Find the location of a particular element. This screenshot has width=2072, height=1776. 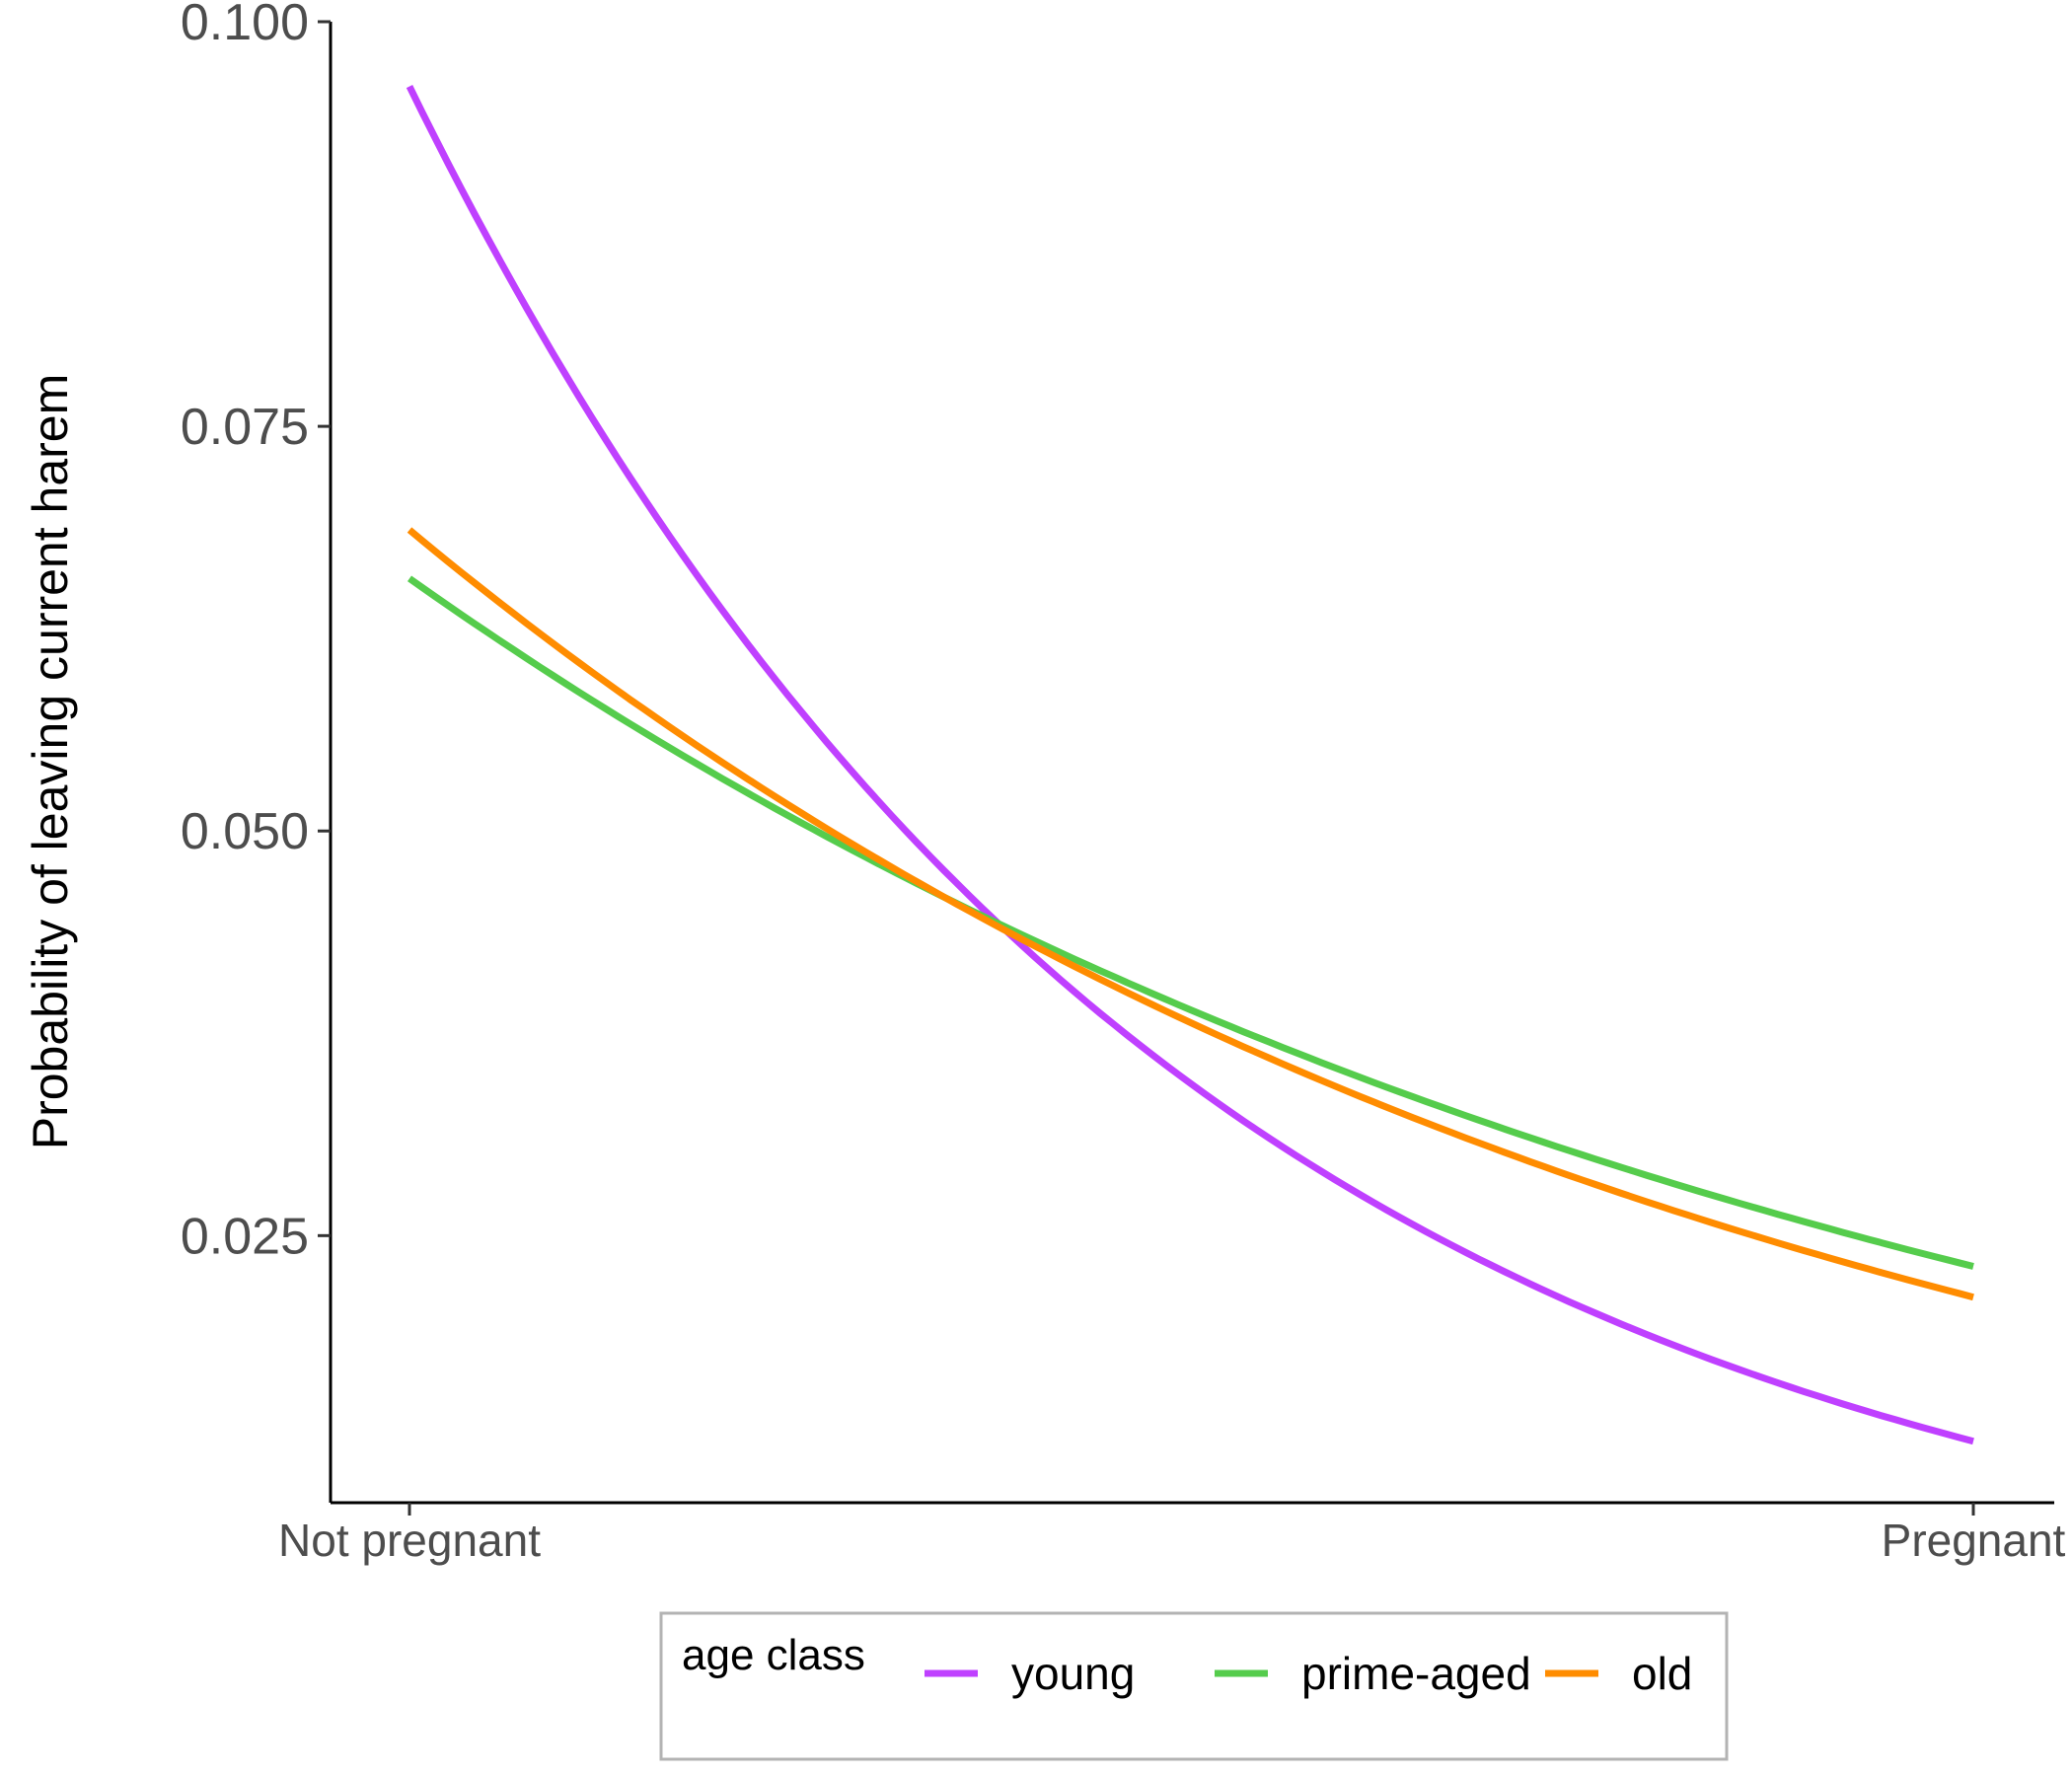

x-tick-label: Pregnant is located at coordinates (1974, 1541).